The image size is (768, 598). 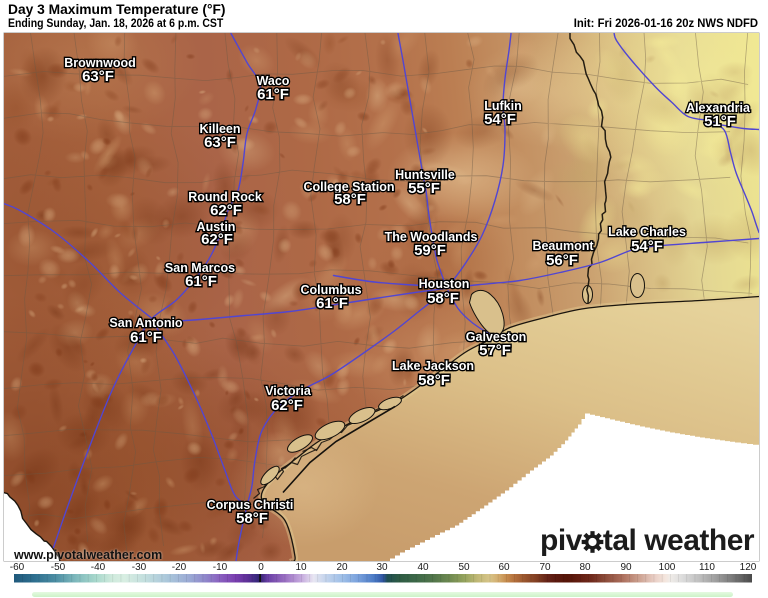 What do you see at coordinates (496, 337) in the screenshot?
I see `svg-text: Galveston` at bounding box center [496, 337].